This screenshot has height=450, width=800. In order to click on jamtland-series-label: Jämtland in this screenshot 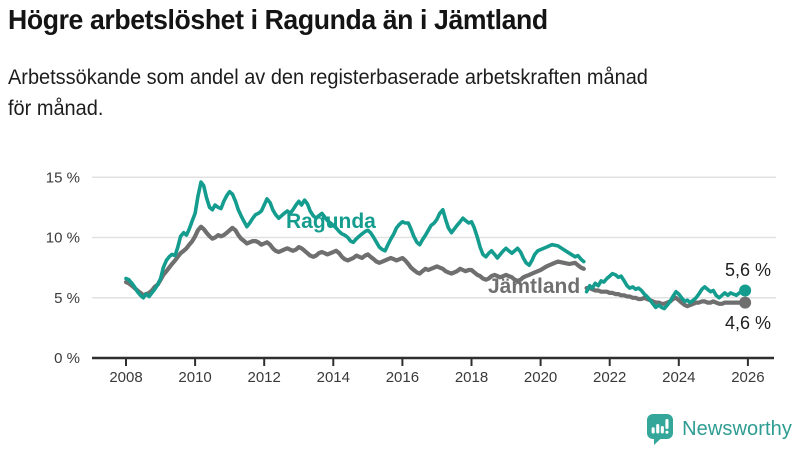, I will do `click(534, 286)`.